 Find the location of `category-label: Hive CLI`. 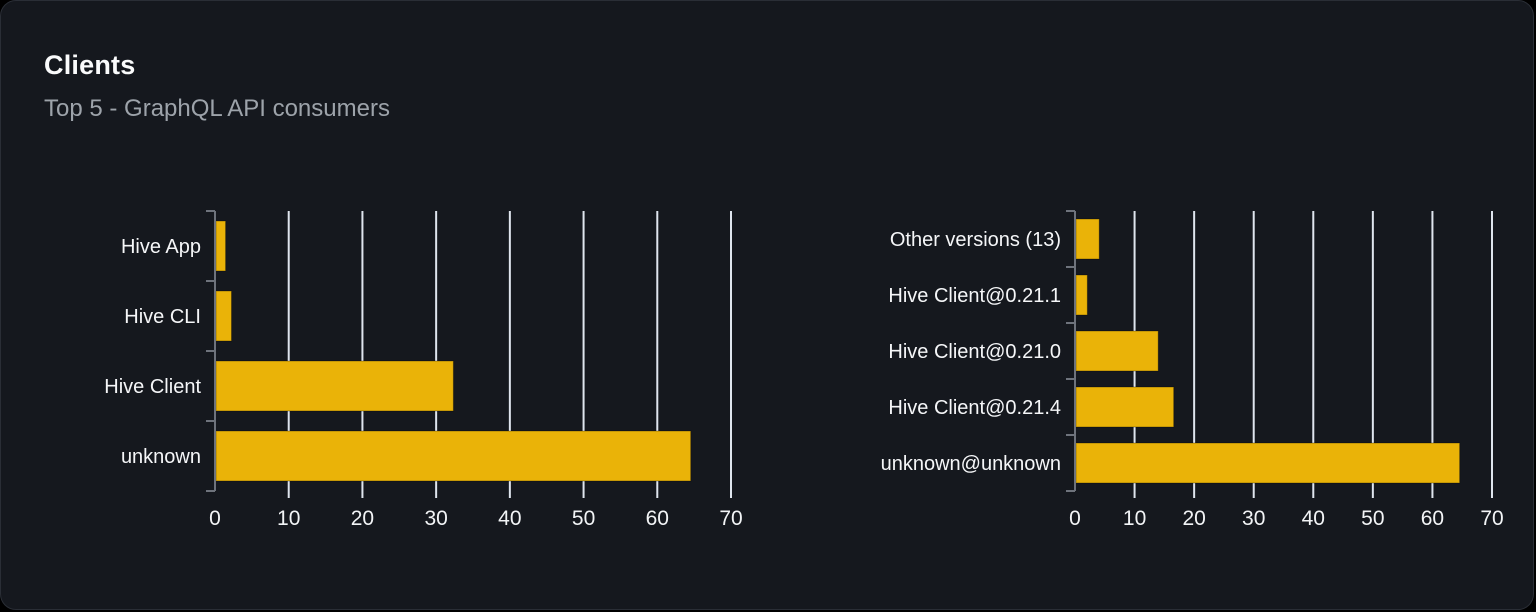

category-label: Hive CLI is located at coordinates (162, 317).